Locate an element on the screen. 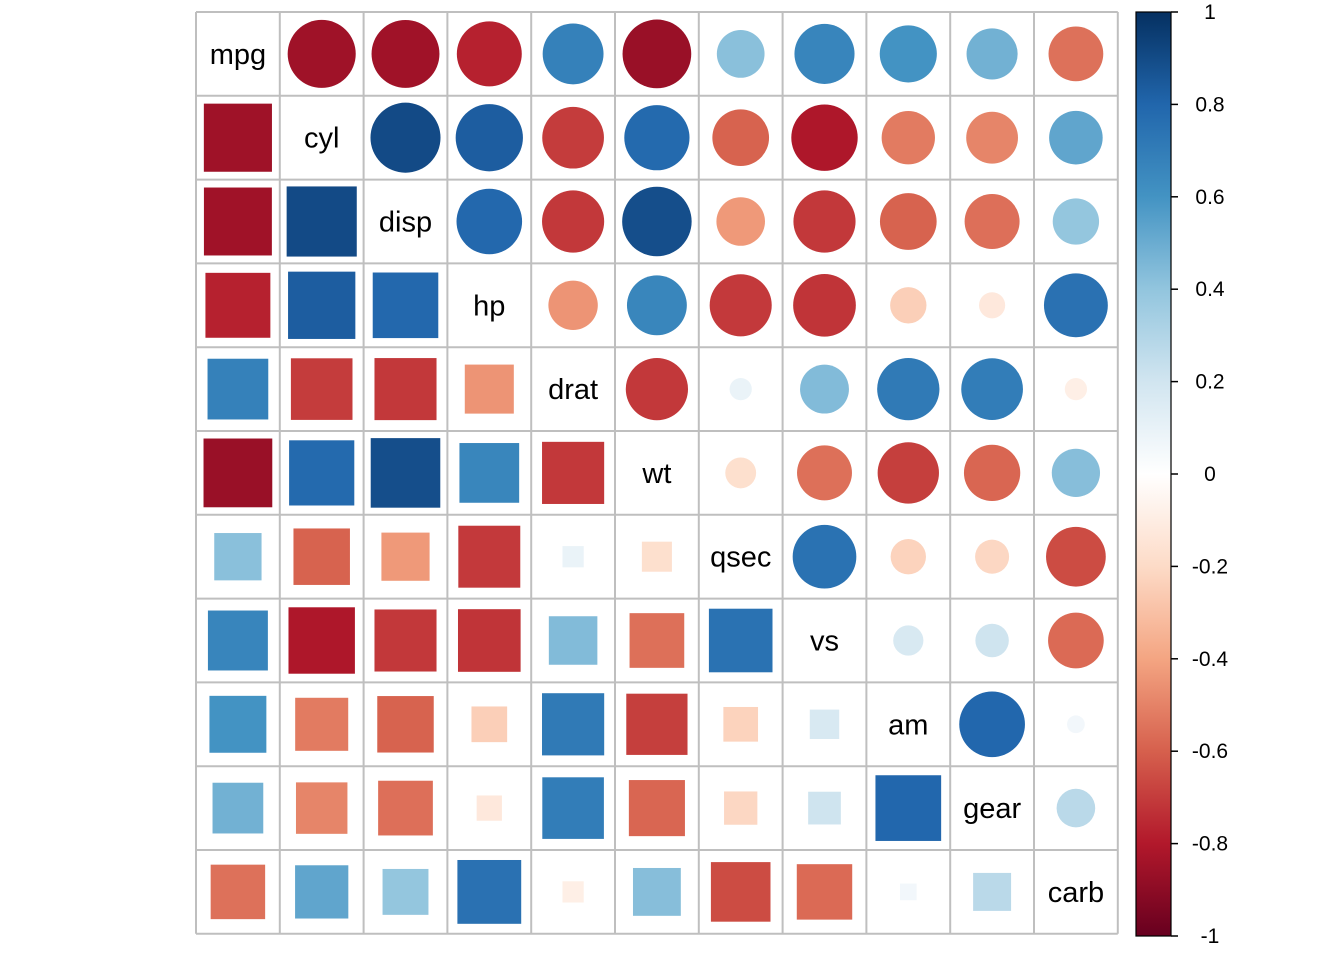 This screenshot has height=965, width=1344. corr-circle-mpg-disp is located at coordinates (405, 53).